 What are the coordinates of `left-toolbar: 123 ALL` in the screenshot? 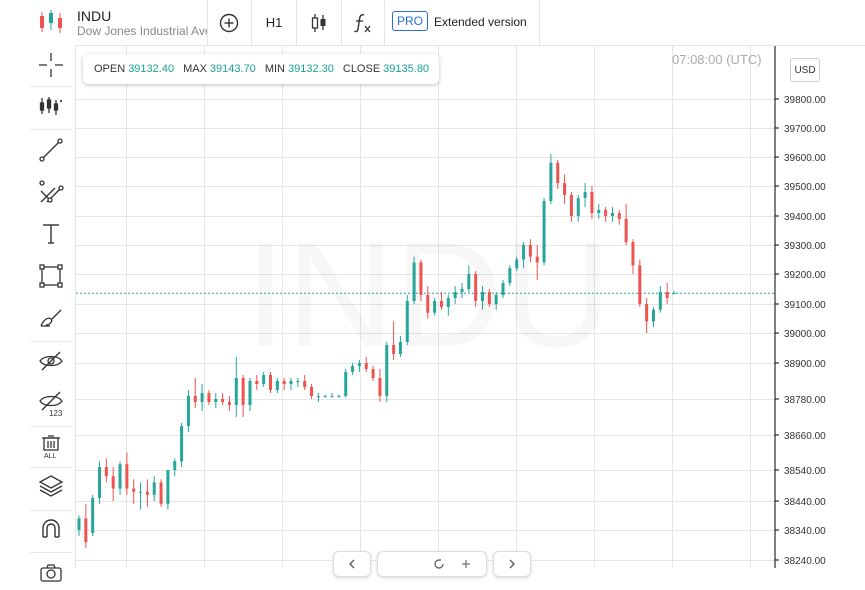 It's located at (38, 313).